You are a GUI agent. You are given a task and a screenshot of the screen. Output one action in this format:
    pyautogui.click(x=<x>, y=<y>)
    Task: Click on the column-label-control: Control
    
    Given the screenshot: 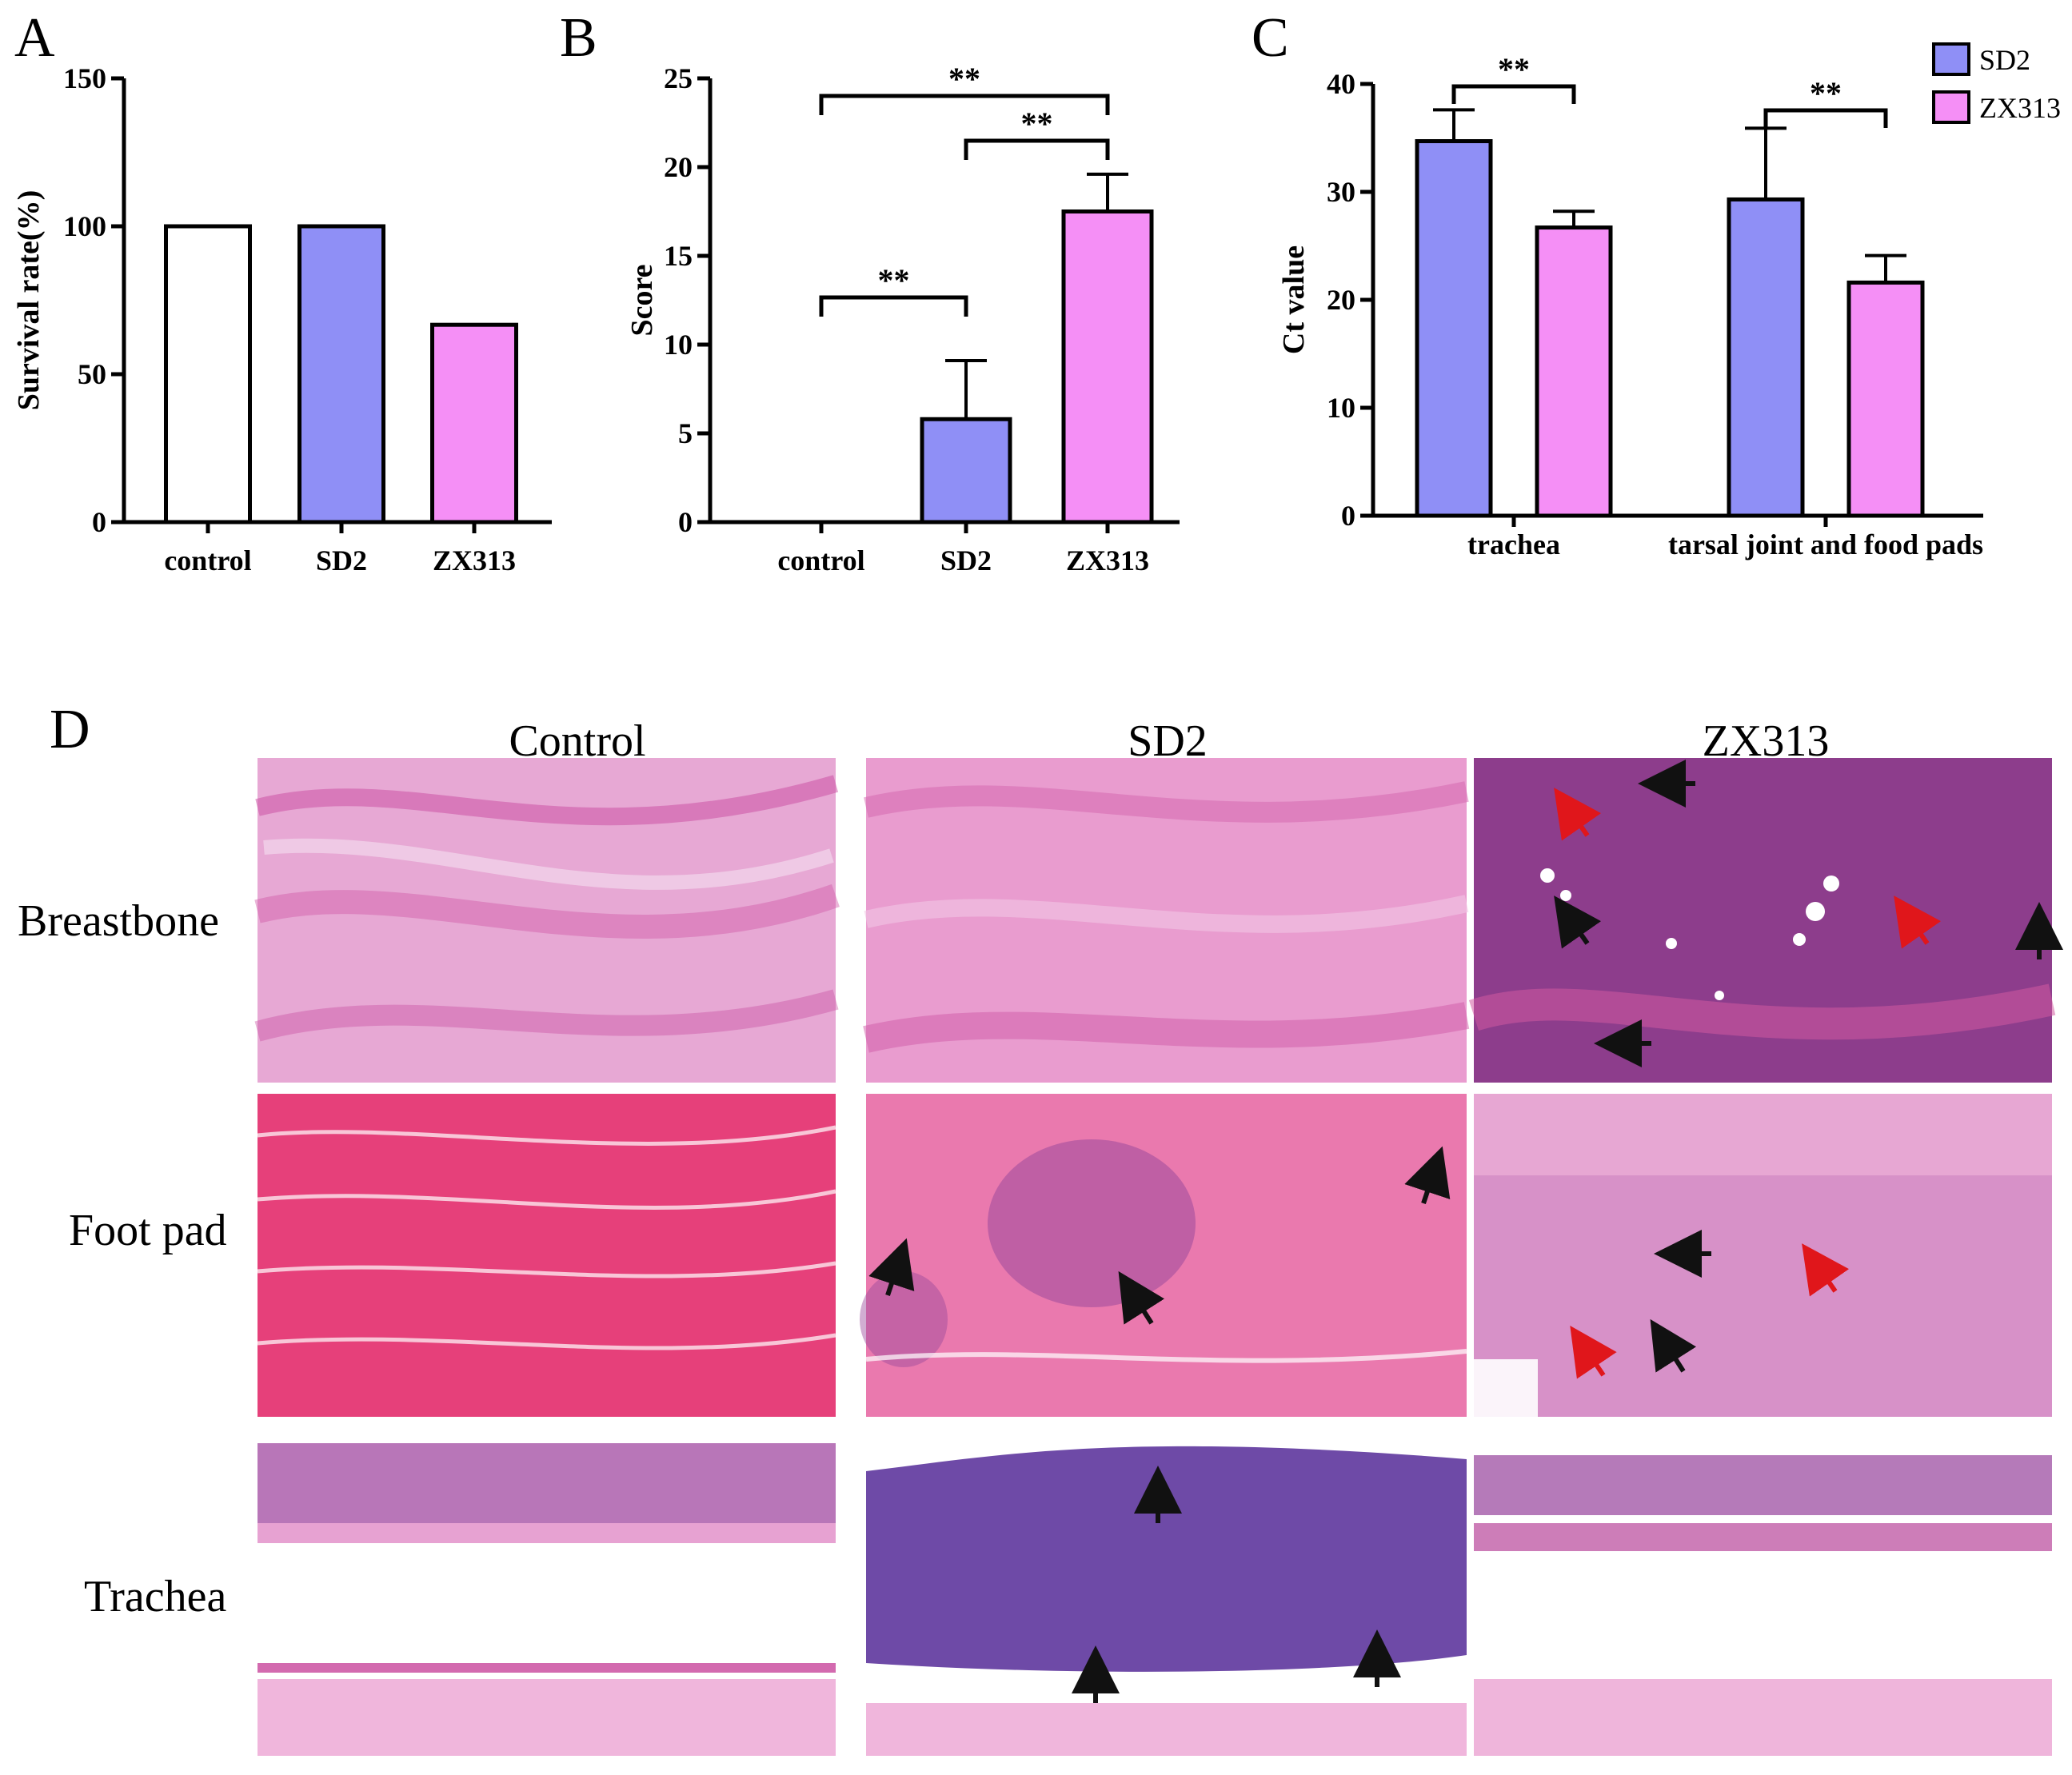 What is the action you would take?
    pyautogui.click(x=577, y=741)
    